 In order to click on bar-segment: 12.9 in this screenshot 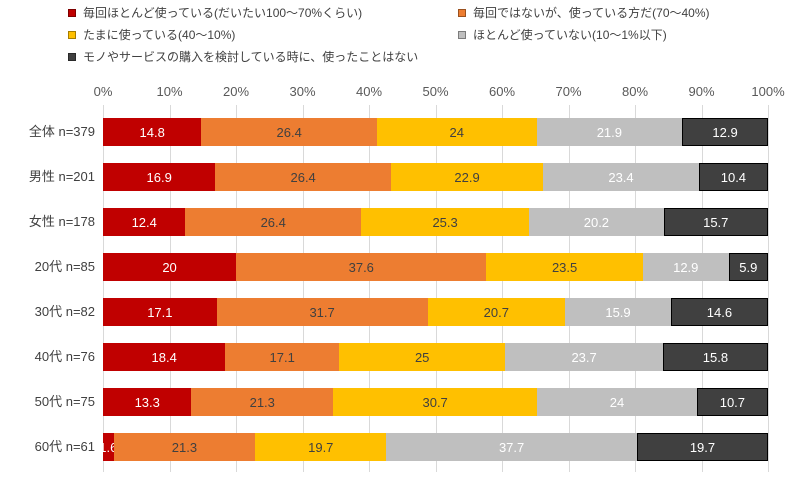, I will do `click(685, 267)`.